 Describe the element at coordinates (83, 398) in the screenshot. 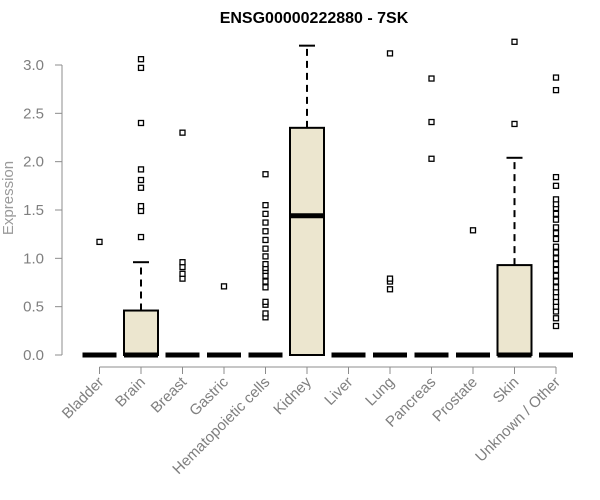

I see `x-tick-label: Bladder` at that location.